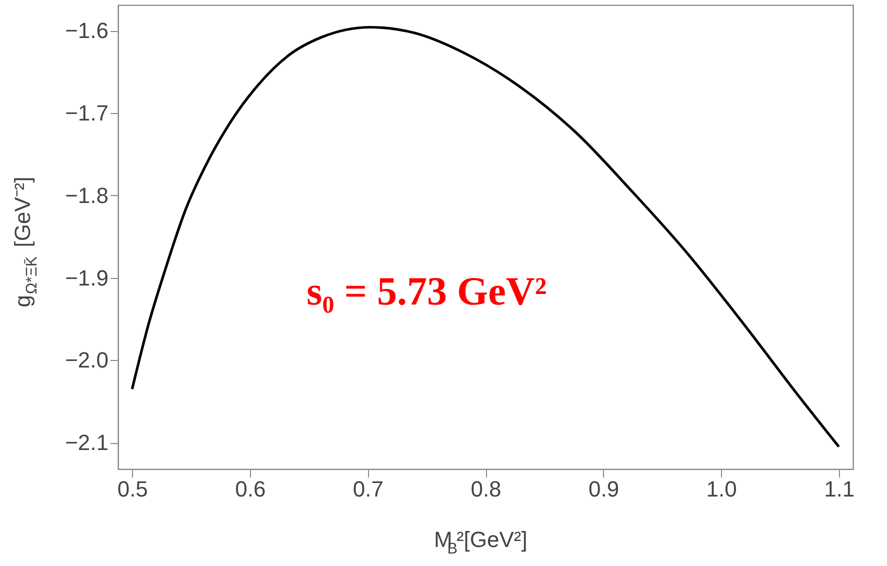 This screenshot has height=566, width=887. What do you see at coordinates (839, 489) in the screenshot?
I see `x-tick-label: 1.1` at bounding box center [839, 489].